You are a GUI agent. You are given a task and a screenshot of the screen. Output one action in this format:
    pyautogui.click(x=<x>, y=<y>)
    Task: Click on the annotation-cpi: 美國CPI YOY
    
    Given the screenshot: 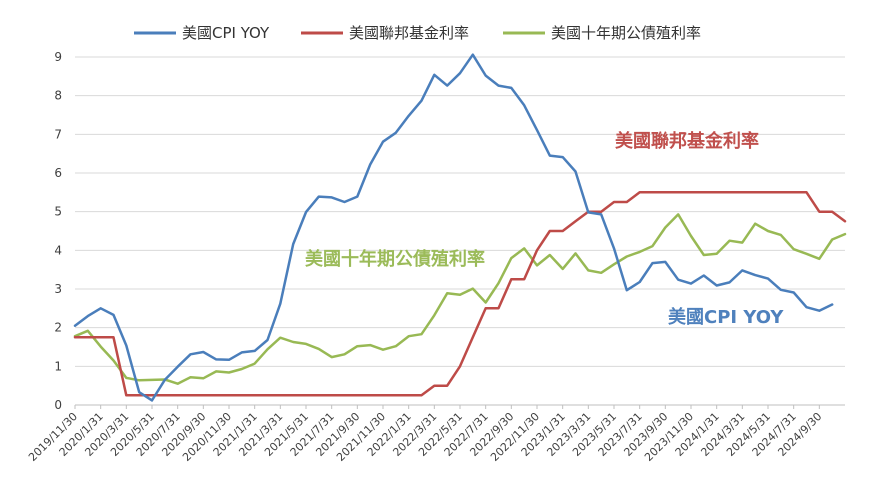 What is the action you would take?
    pyautogui.click(x=726, y=317)
    